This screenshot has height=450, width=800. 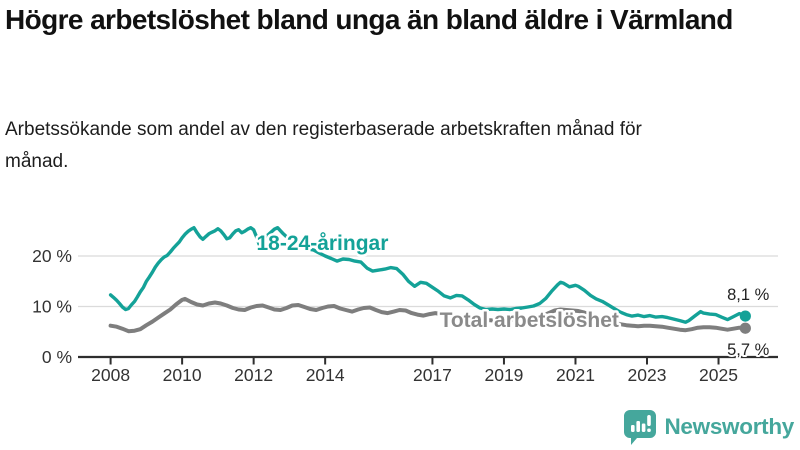 I want to click on brand-name: Newsworthy, so click(x=729, y=426).